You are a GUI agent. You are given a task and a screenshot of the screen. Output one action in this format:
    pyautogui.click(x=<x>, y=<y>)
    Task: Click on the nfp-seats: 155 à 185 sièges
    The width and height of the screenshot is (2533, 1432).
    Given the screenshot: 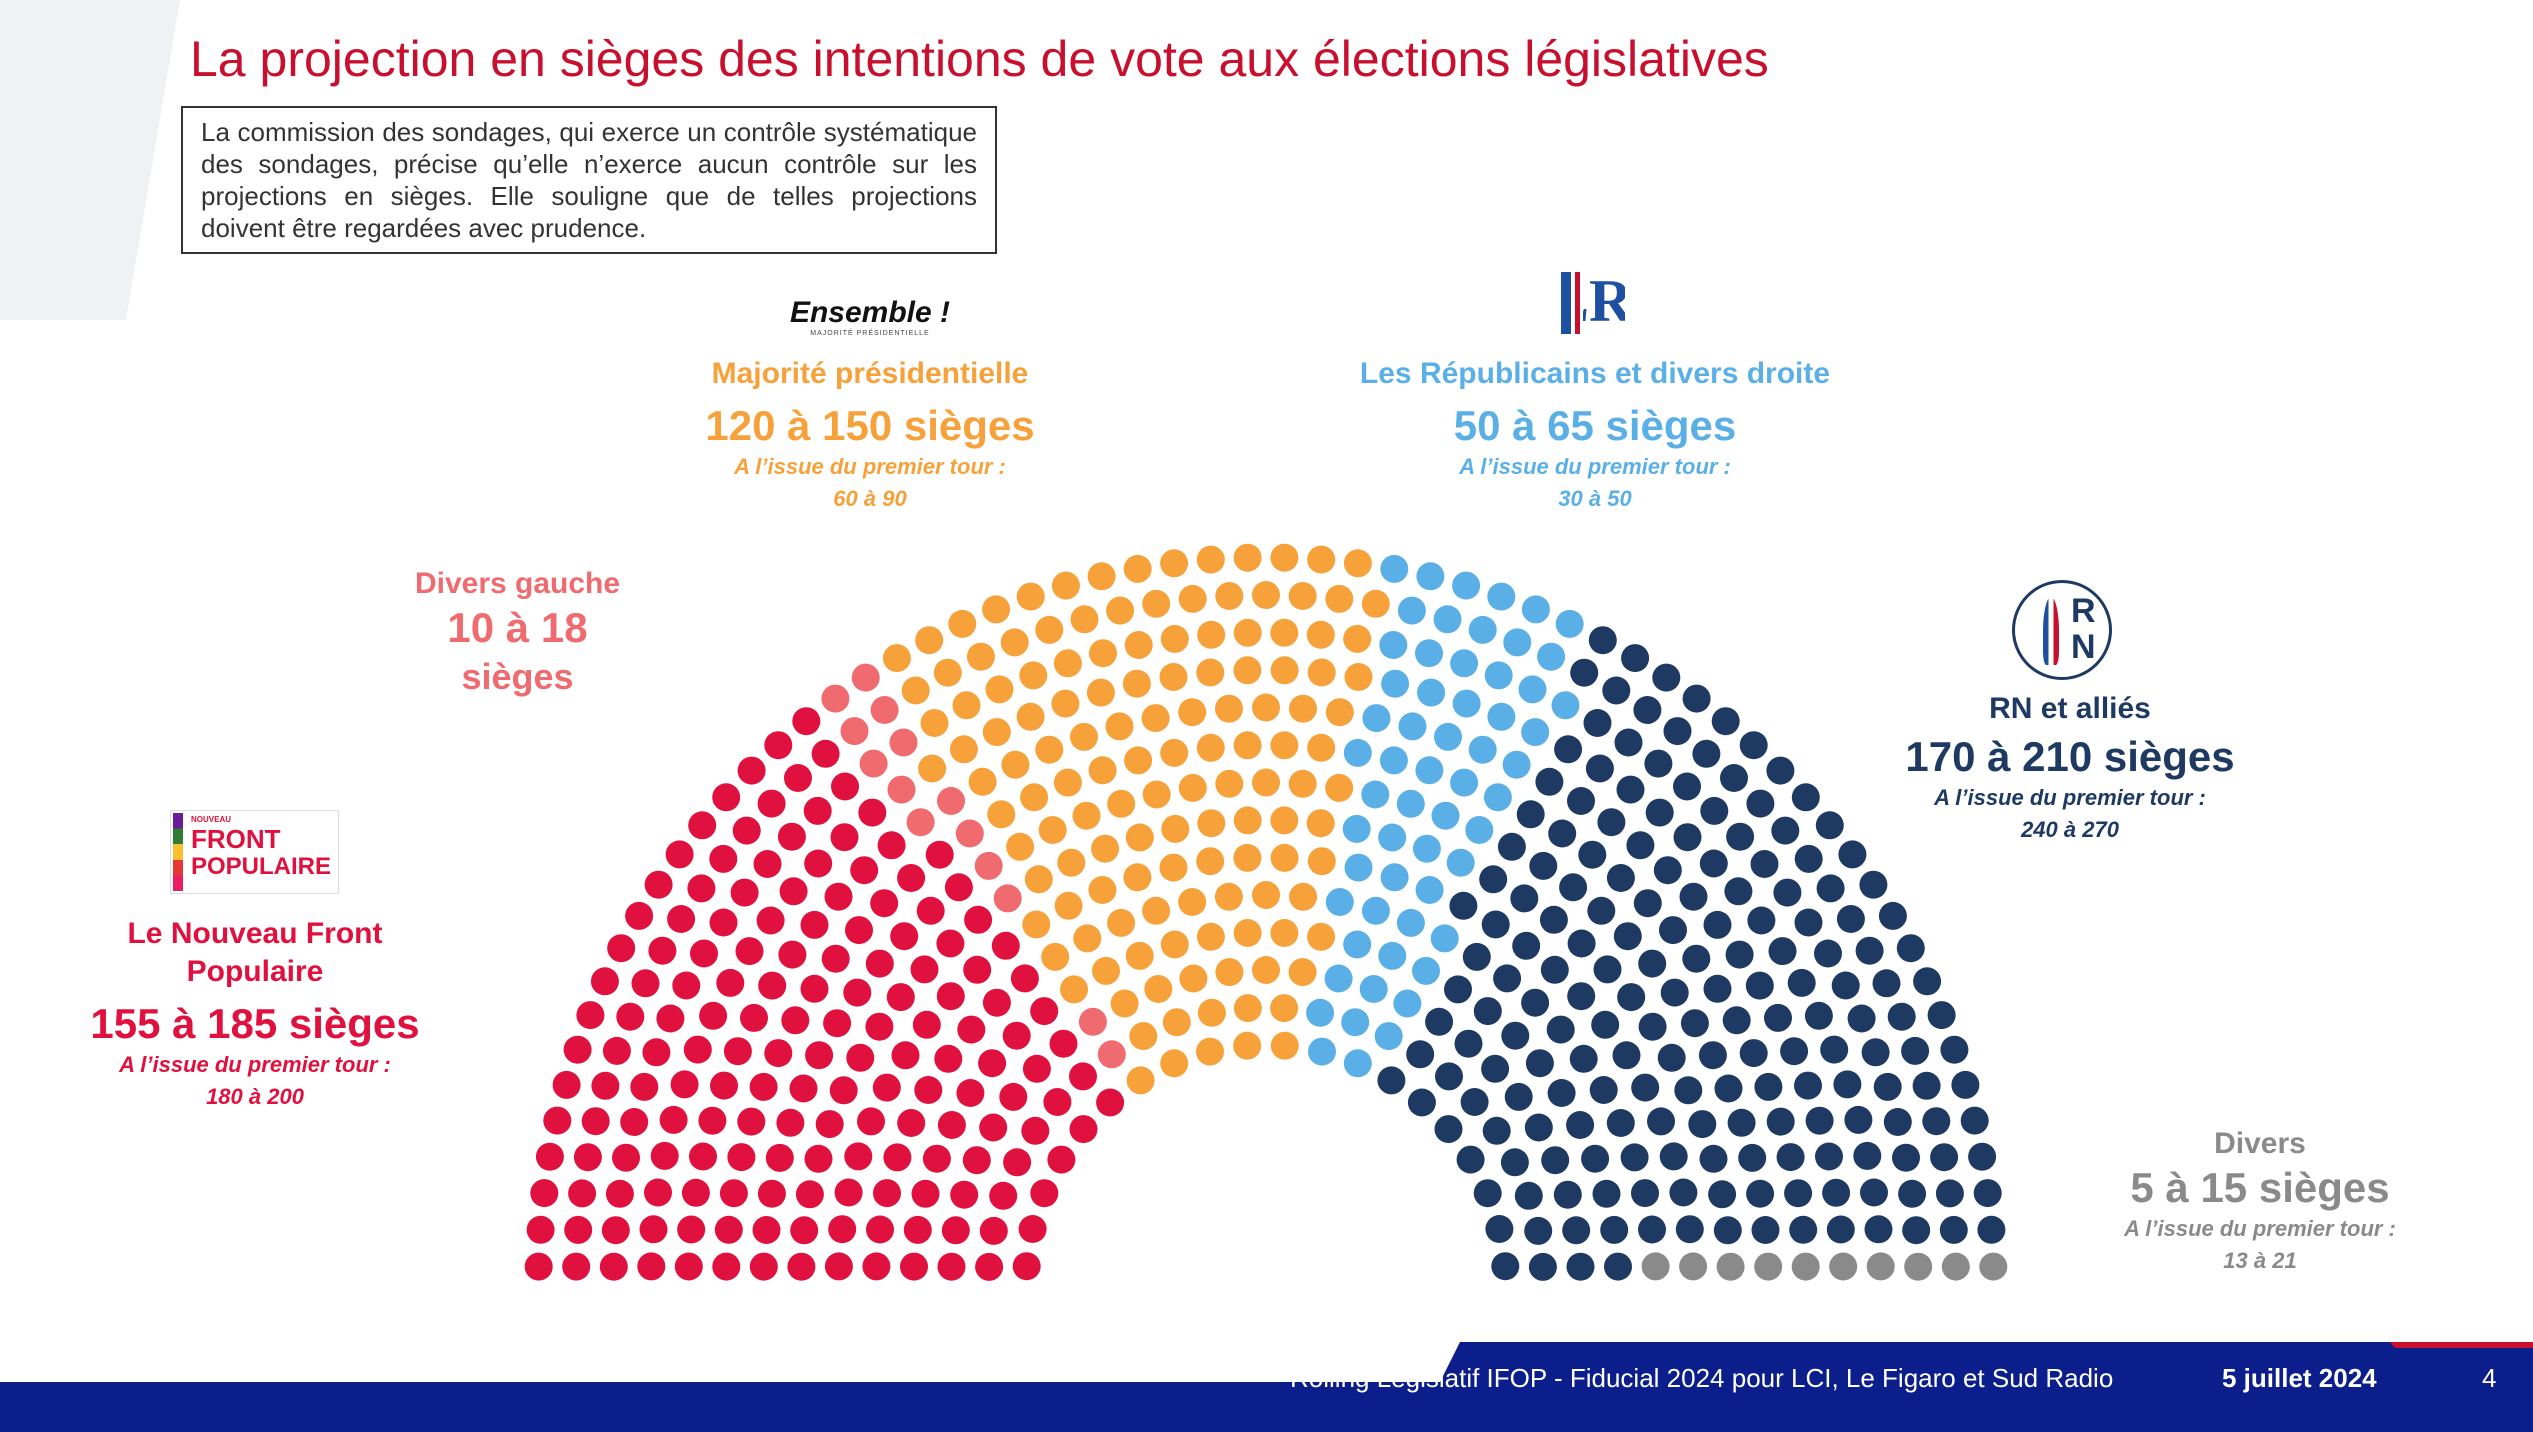 What is the action you would take?
    pyautogui.click(x=255, y=1023)
    